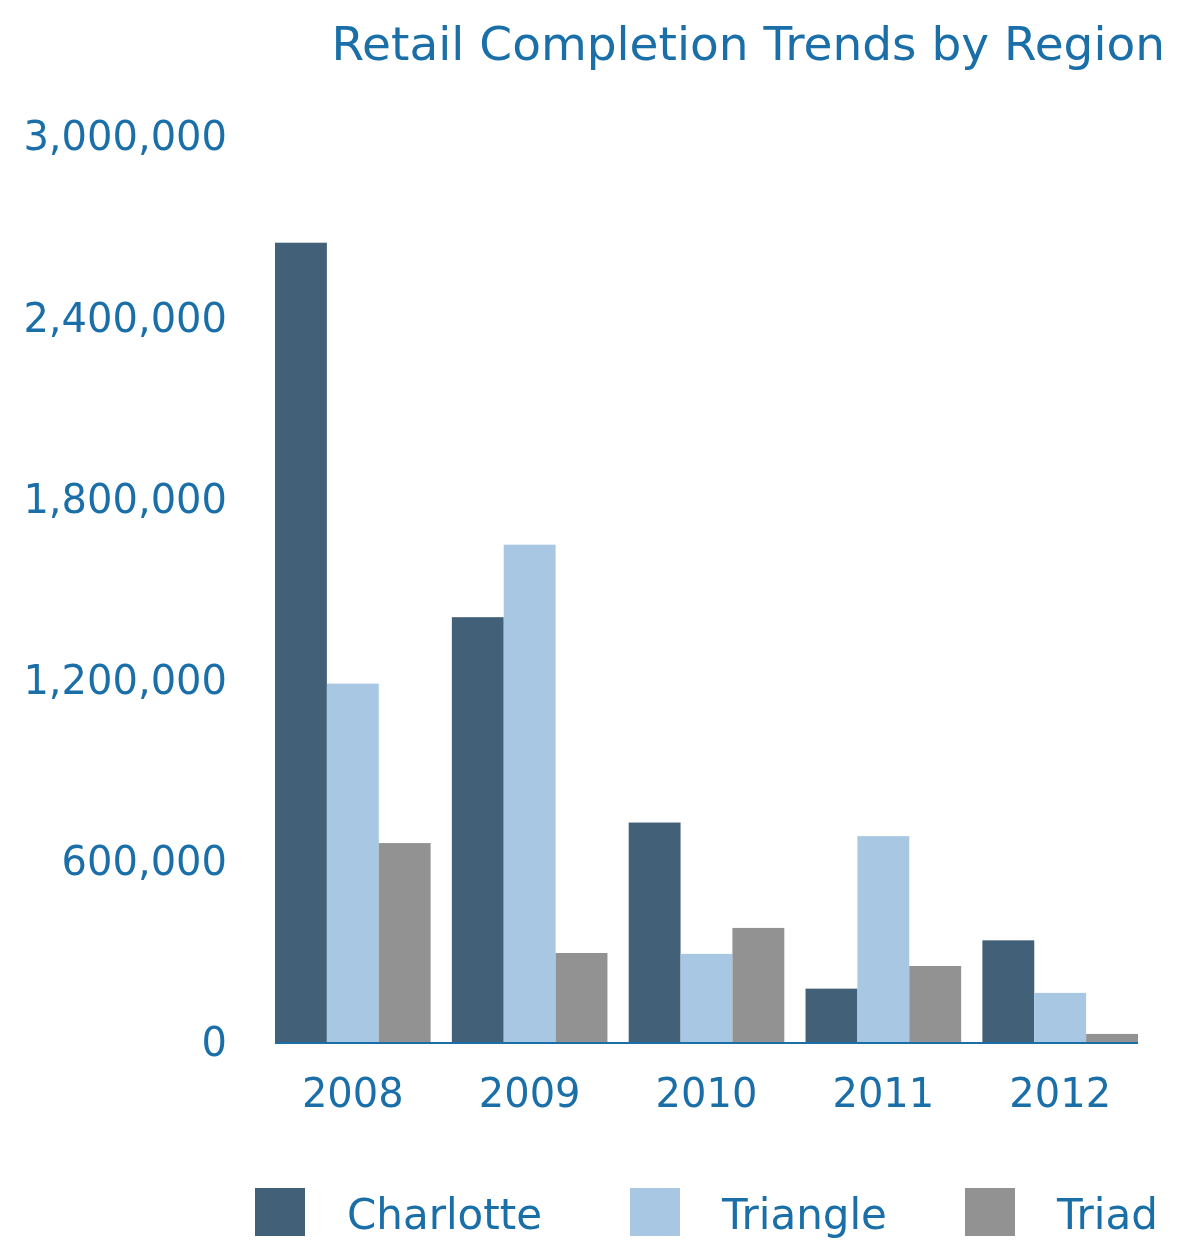  I want to click on x-tick-label: 2012, so click(1060, 1093).